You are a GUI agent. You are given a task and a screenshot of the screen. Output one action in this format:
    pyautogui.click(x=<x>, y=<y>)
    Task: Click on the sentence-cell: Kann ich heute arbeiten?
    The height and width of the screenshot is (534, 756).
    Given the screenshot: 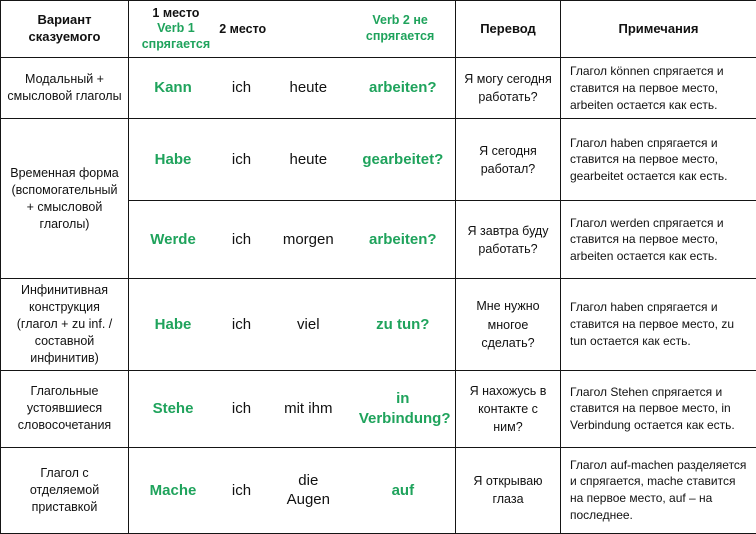 What is the action you would take?
    pyautogui.click(x=292, y=88)
    